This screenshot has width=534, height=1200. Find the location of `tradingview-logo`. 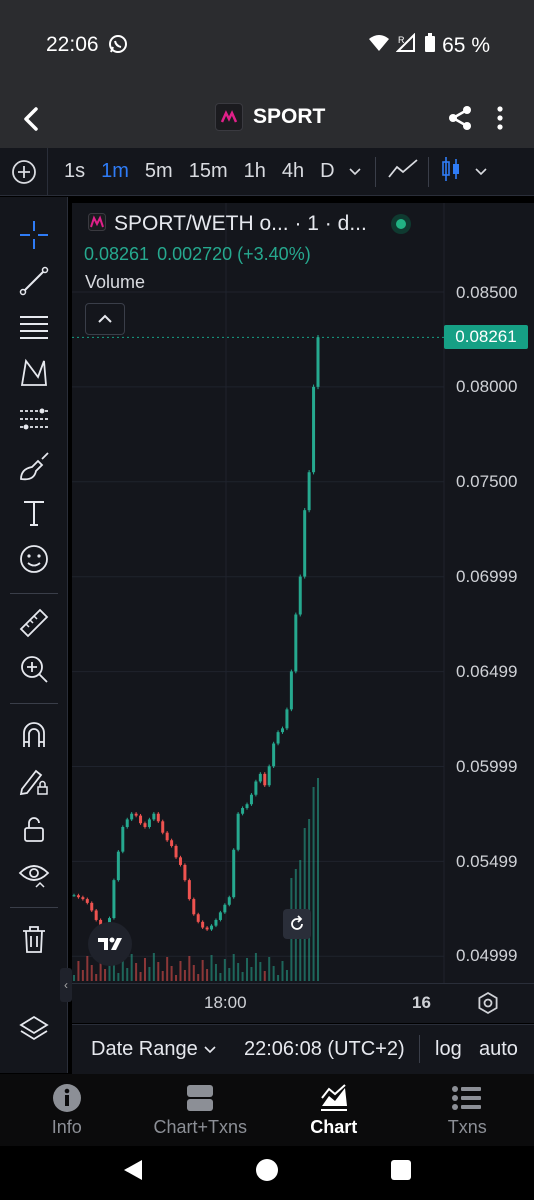

tradingview-logo is located at coordinates (110, 944).